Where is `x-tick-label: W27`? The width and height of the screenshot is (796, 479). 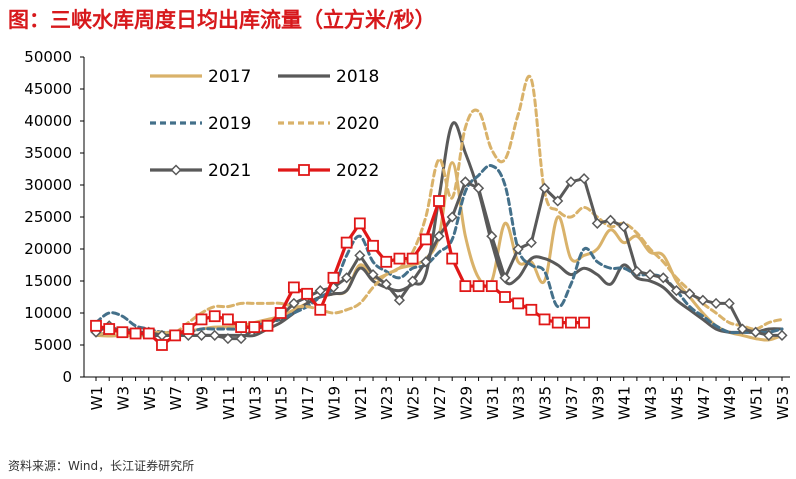 x-tick-label: W27 is located at coordinates (440, 403).